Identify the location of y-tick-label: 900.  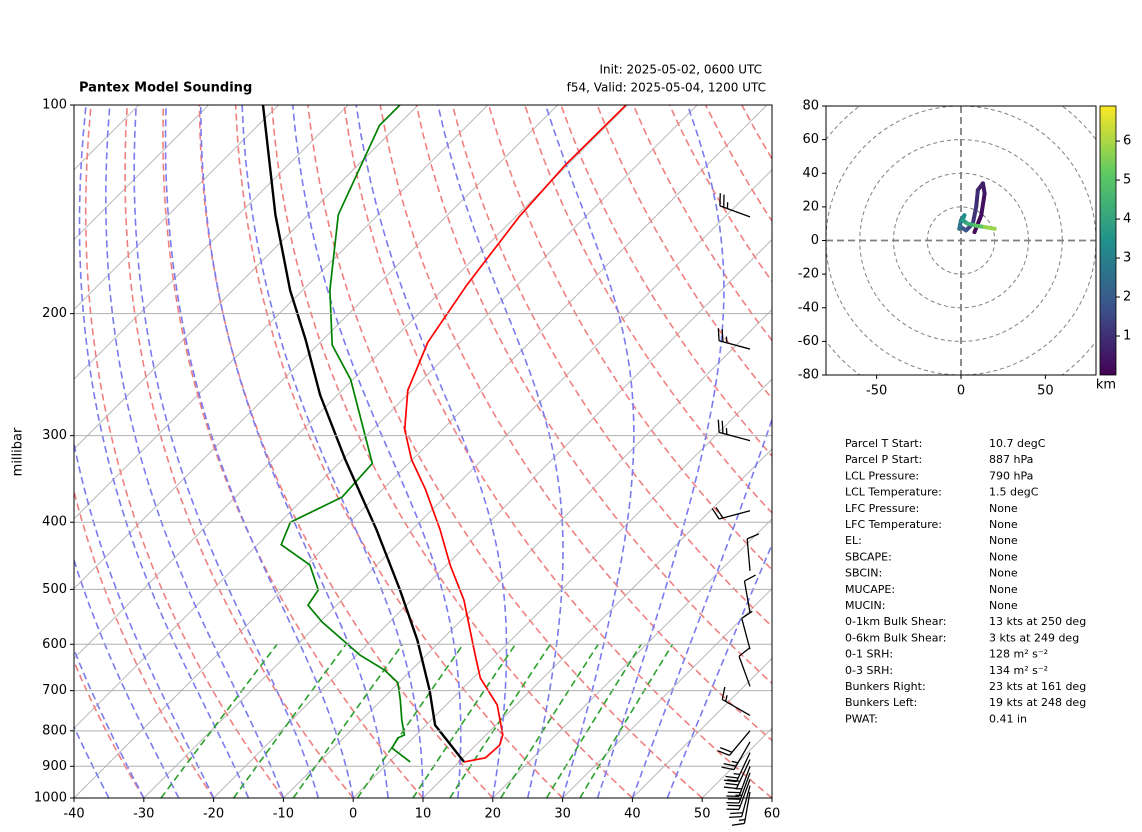
(54, 766).